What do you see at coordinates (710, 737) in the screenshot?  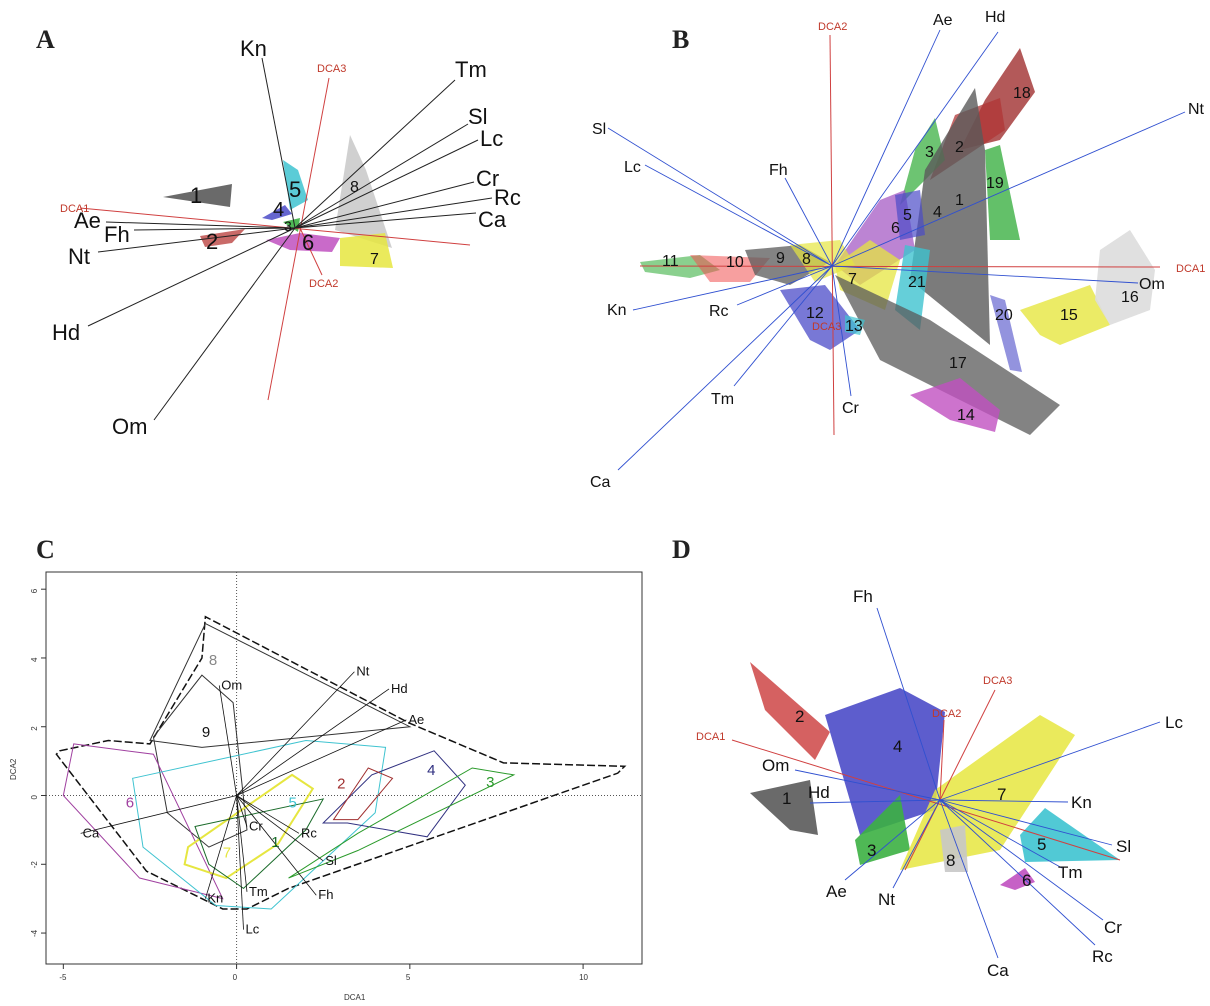 I see `dca1-label-d: DCA1` at bounding box center [710, 737].